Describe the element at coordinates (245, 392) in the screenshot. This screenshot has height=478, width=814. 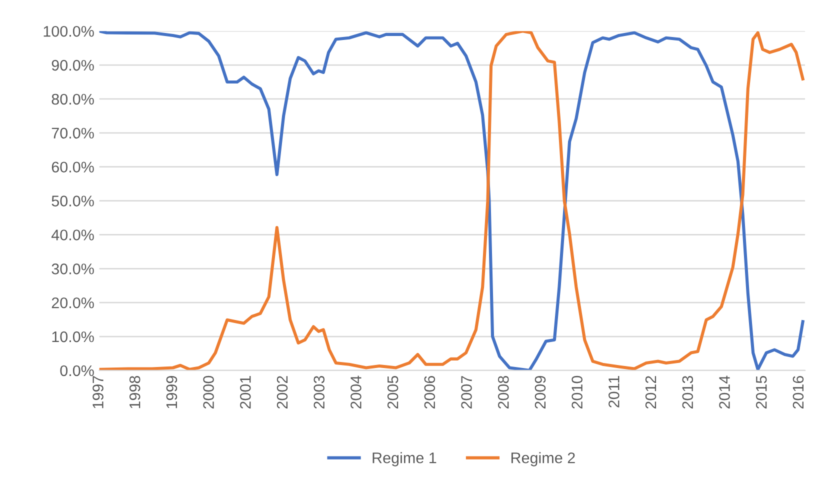
I see `x-tick-label: 2001` at that location.